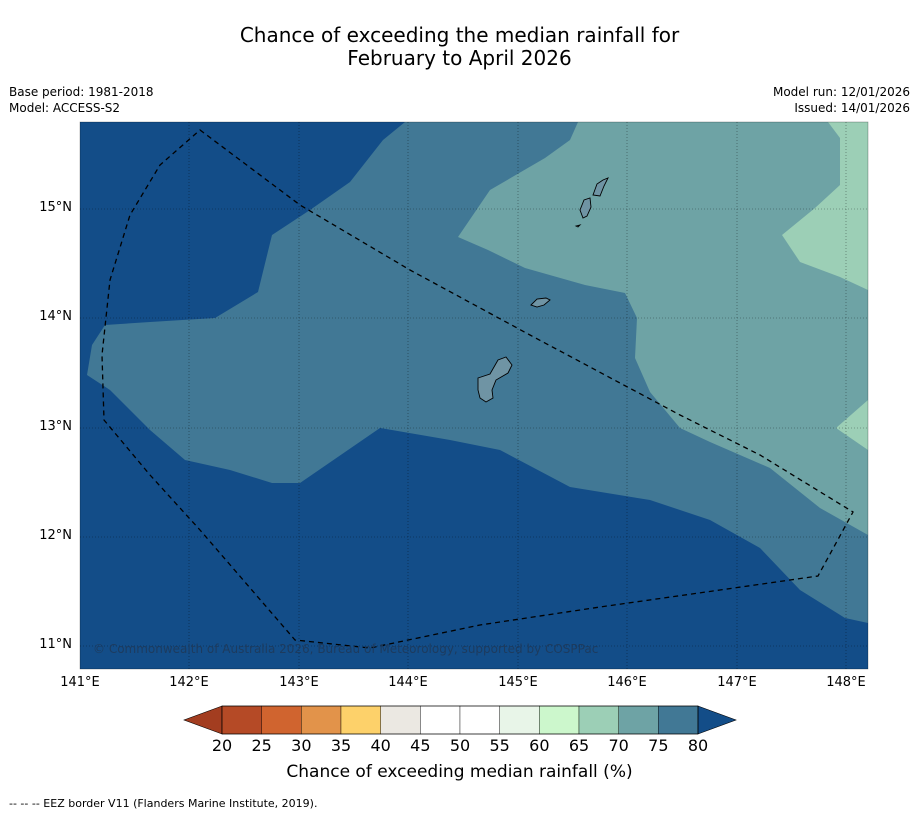 This screenshot has height=816, width=919. Describe the element at coordinates (737, 682) in the screenshot. I see `lon-label-147e: 147°E` at that location.